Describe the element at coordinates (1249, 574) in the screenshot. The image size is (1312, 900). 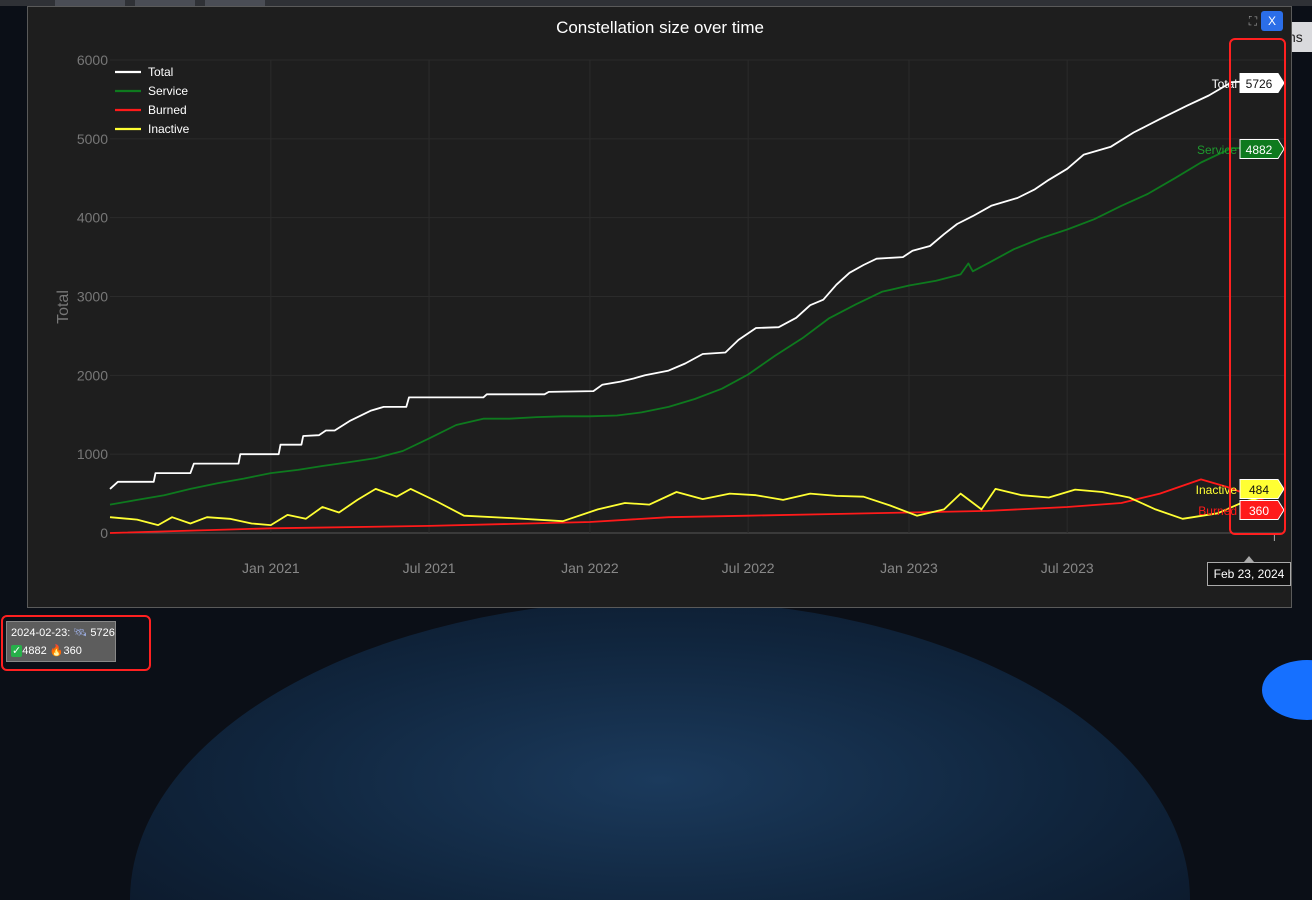
I see `hover-date-label: Feb 23, 2024` at that location.